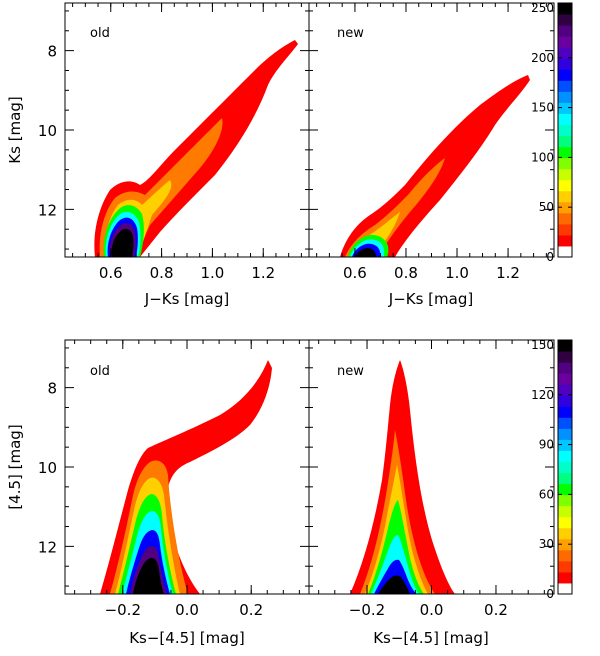  Describe the element at coordinates (546, 445) in the screenshot. I see `colorbar-tick-label: 90` at that location.